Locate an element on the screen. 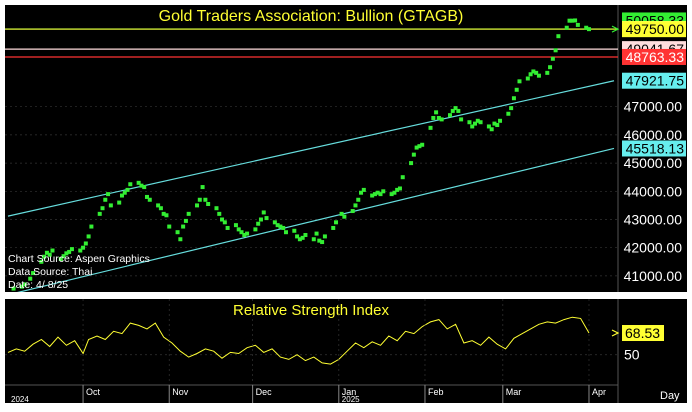 The image size is (692, 412). level-label: 48763.33 is located at coordinates (655, 57).